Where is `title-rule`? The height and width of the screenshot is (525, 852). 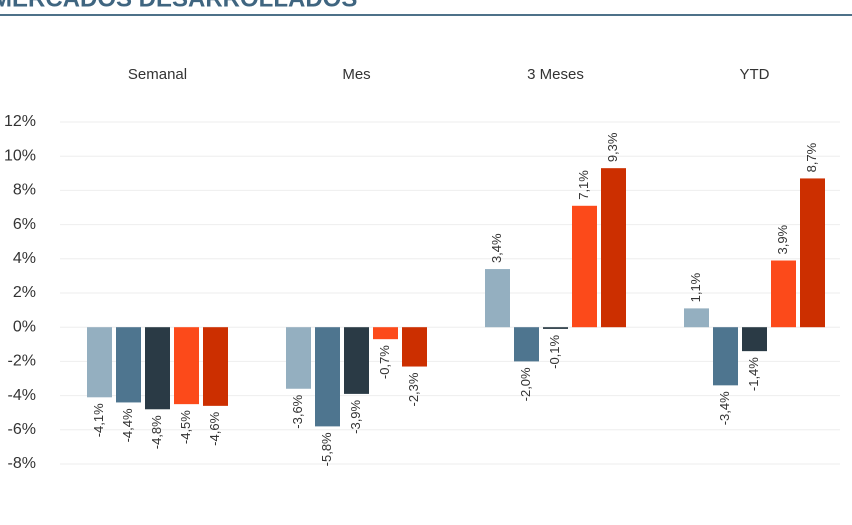 title-rule is located at coordinates (426, 15).